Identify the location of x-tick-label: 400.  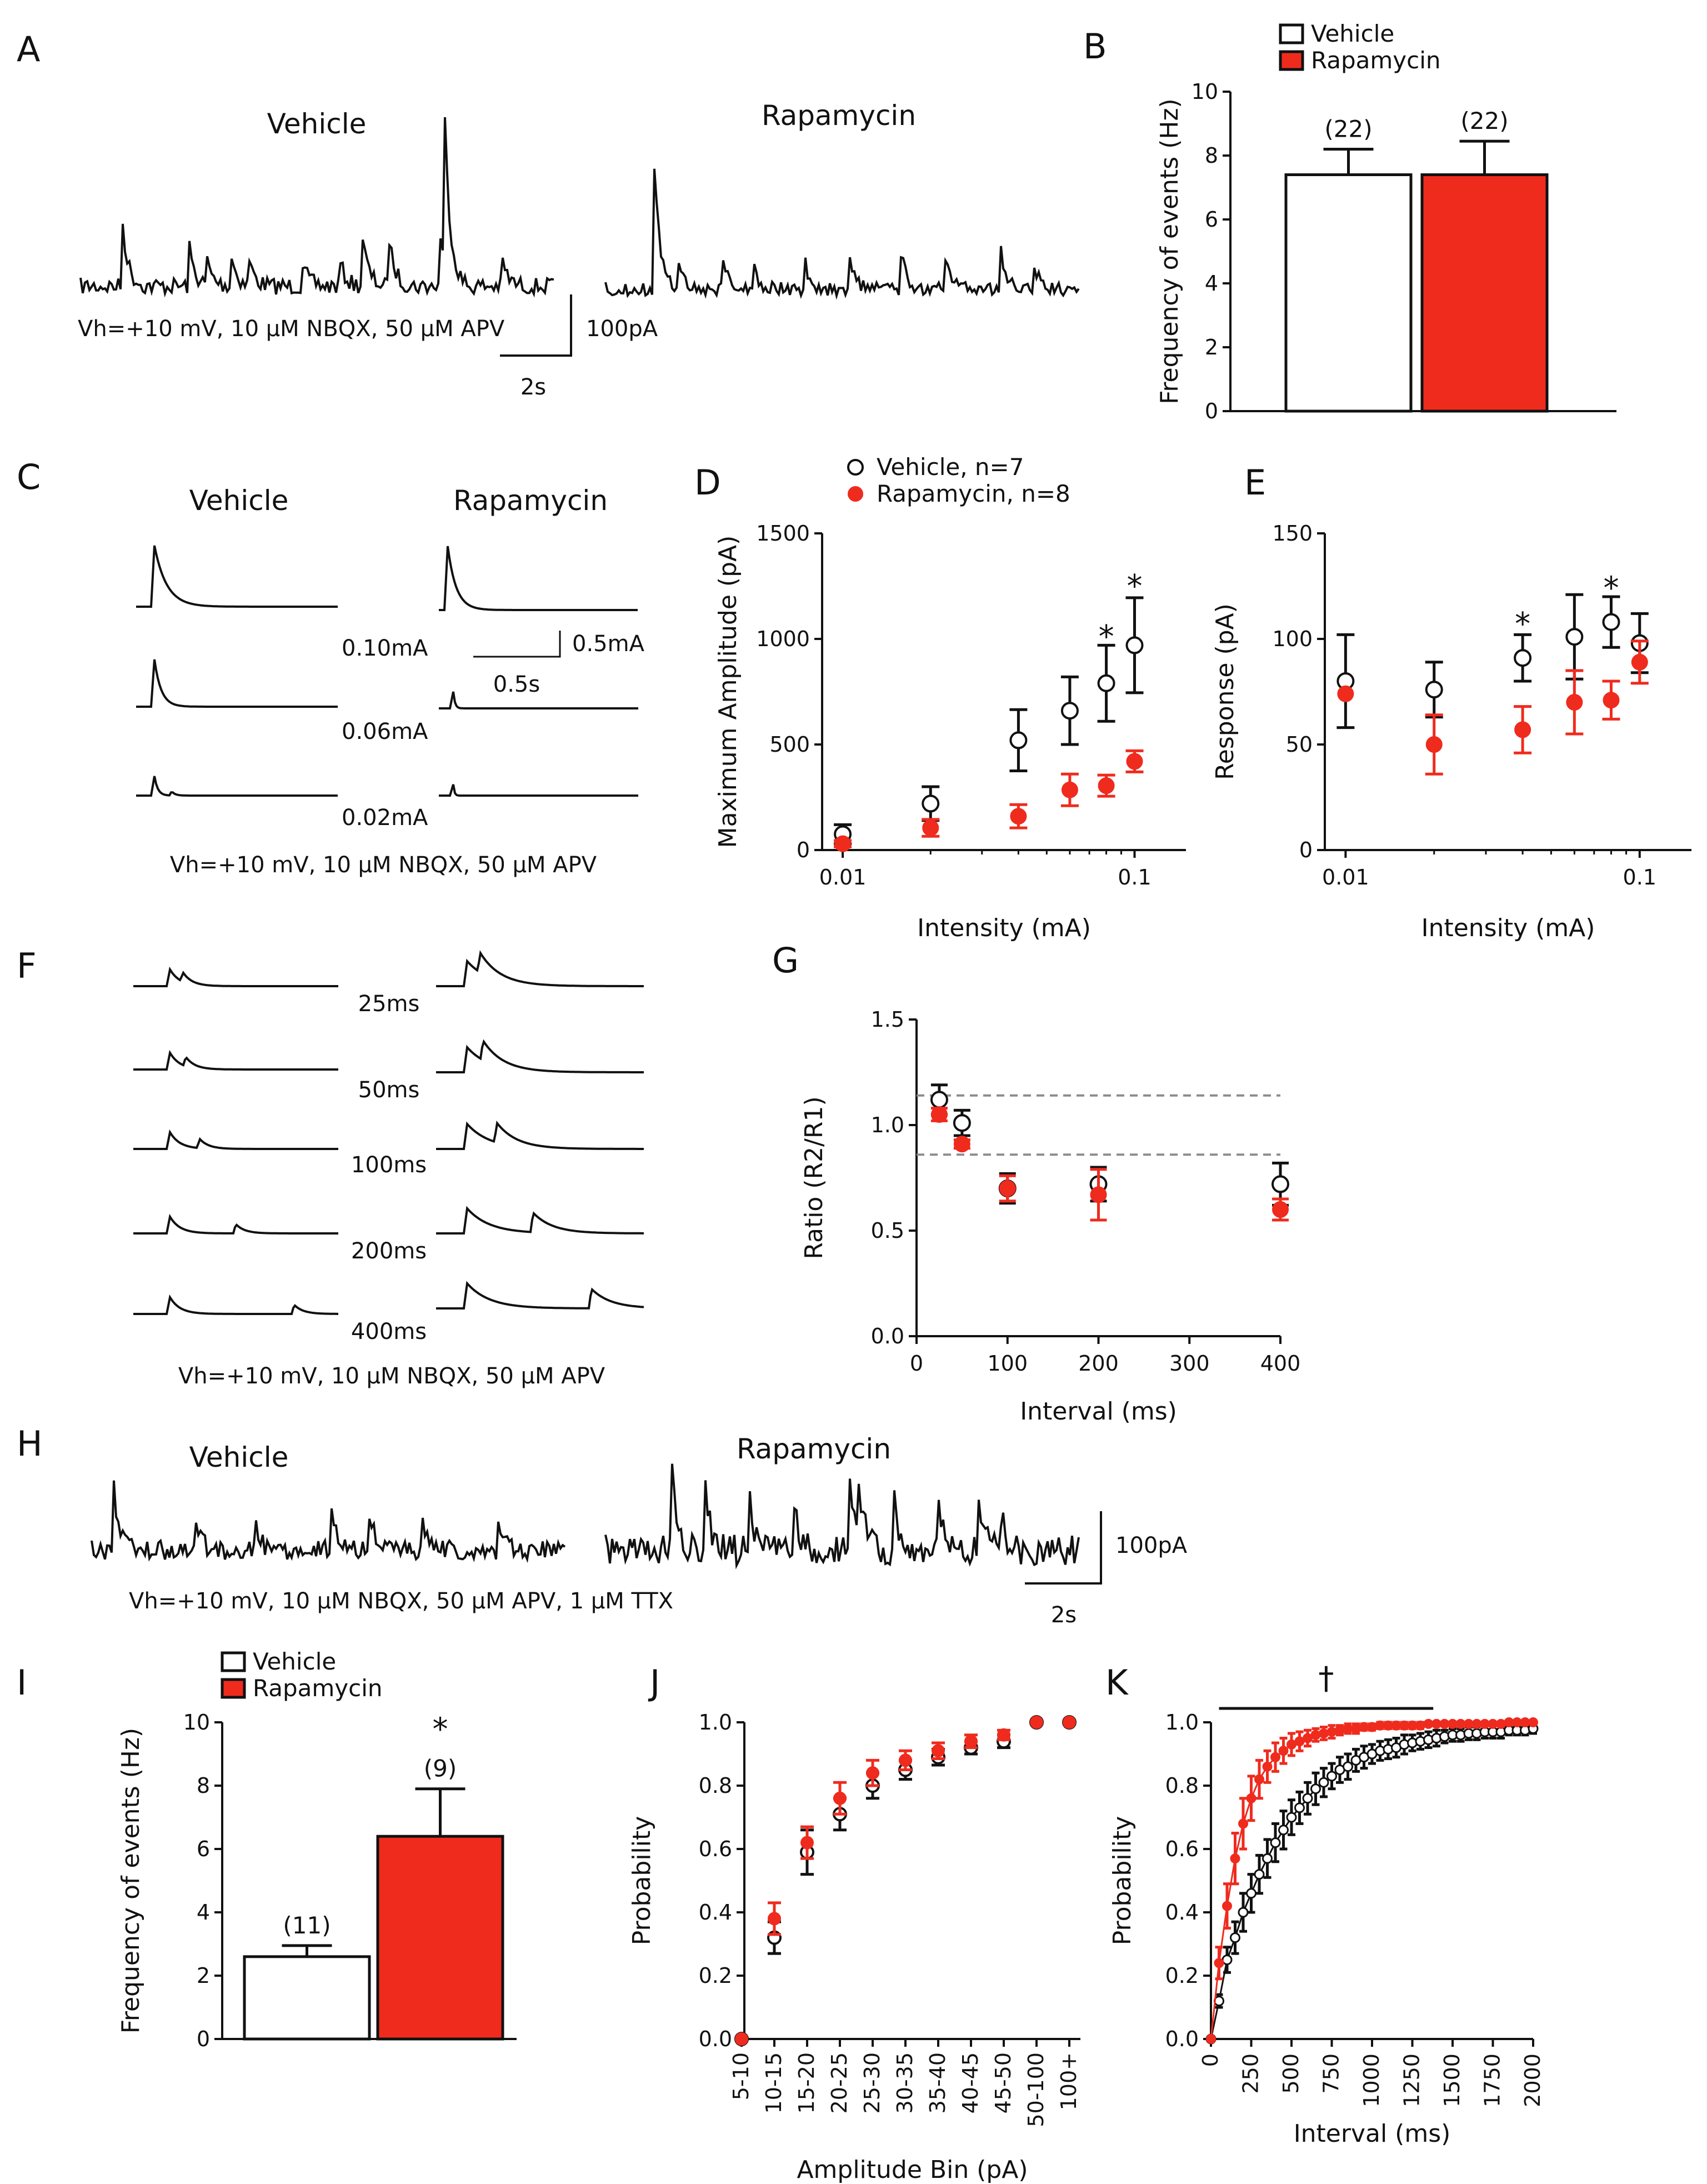
(1280, 1364).